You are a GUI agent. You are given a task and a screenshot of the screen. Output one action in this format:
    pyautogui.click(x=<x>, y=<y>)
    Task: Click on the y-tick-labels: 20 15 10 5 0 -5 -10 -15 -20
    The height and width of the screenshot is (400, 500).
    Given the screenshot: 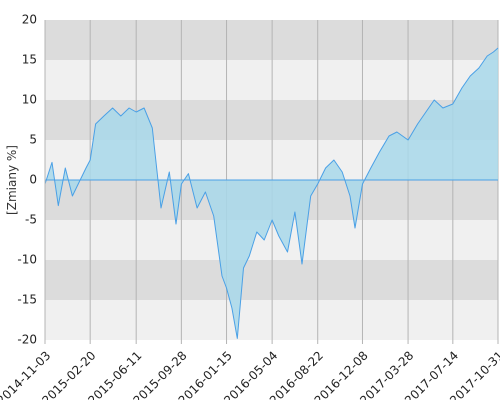 What is the action you would take?
    pyautogui.click(x=27, y=180)
    